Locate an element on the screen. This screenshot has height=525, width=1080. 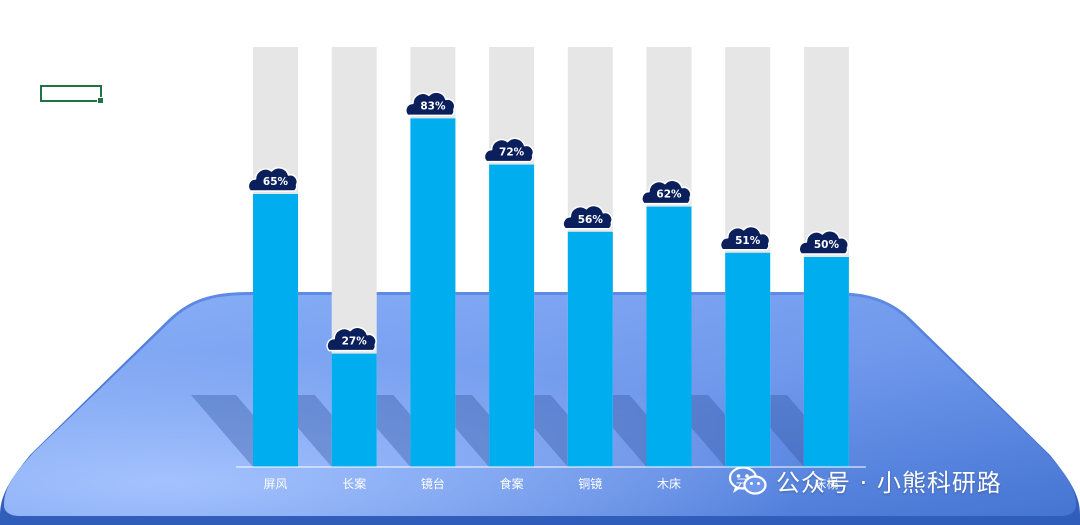
data-label-cloud: 56% is located at coordinates (587, 217).